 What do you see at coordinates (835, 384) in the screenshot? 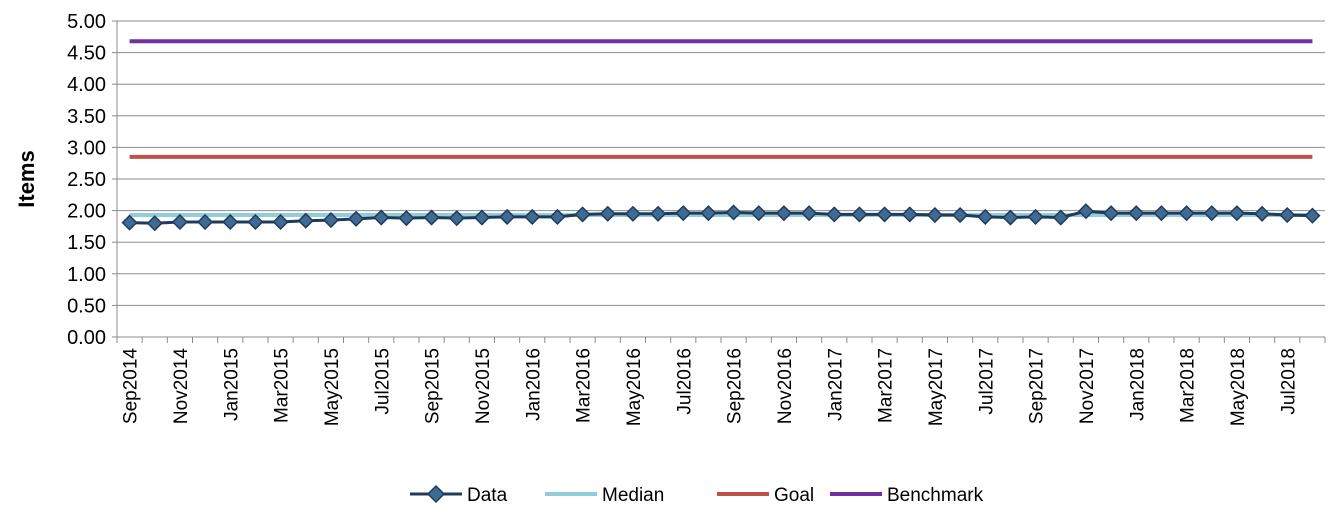
I see `x-tick-label: Jan2017` at bounding box center [835, 384].